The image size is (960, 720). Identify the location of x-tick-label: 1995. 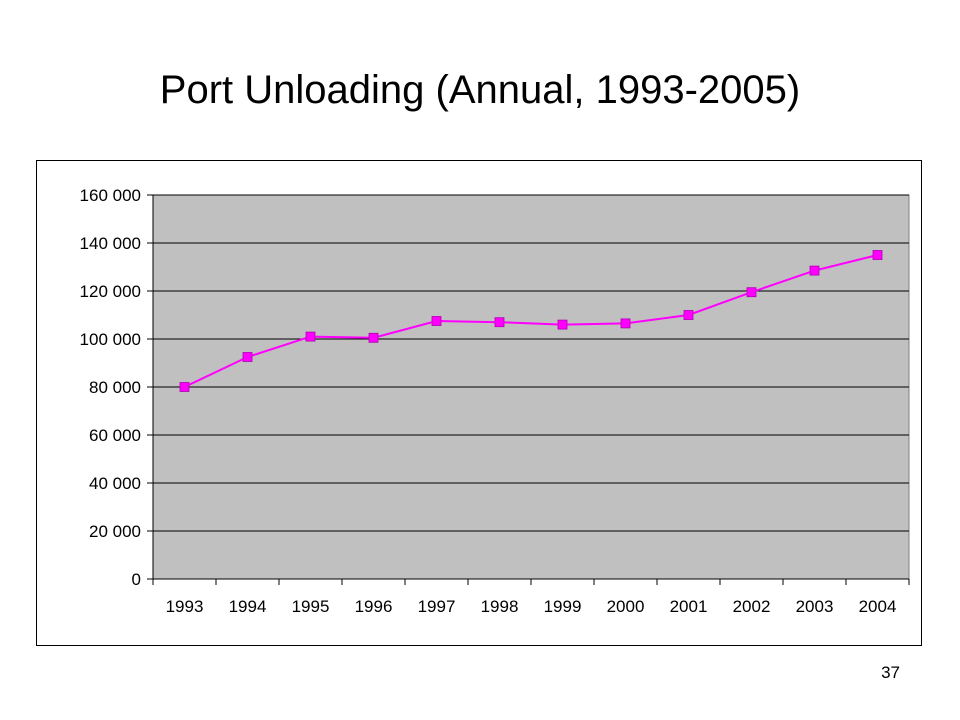
(311, 606).